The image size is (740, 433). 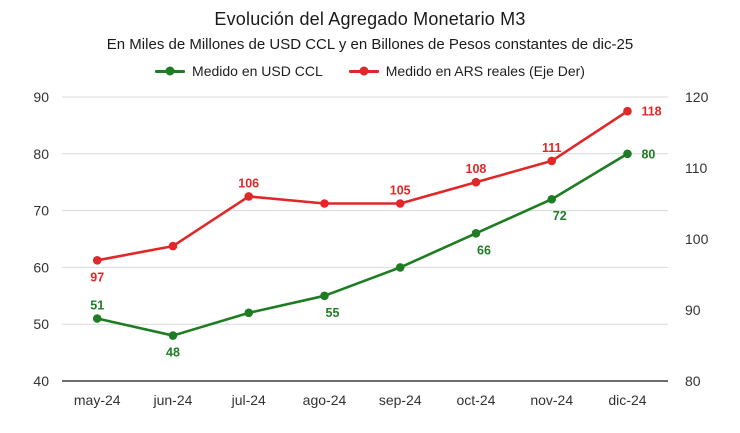 I want to click on right-axis-tick: 90, so click(x=693, y=310).